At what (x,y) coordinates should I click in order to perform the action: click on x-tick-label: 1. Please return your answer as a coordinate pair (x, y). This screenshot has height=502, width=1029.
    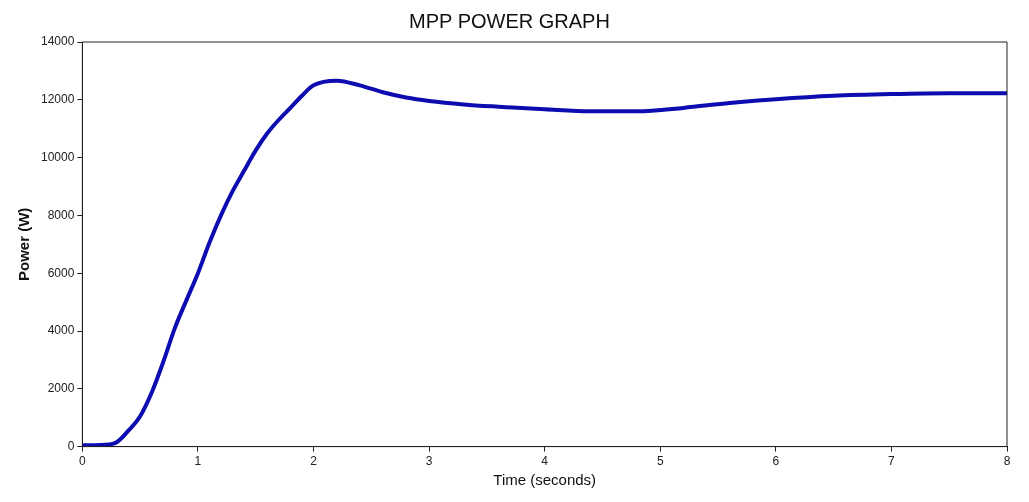
    Looking at the image, I should click on (198, 461).